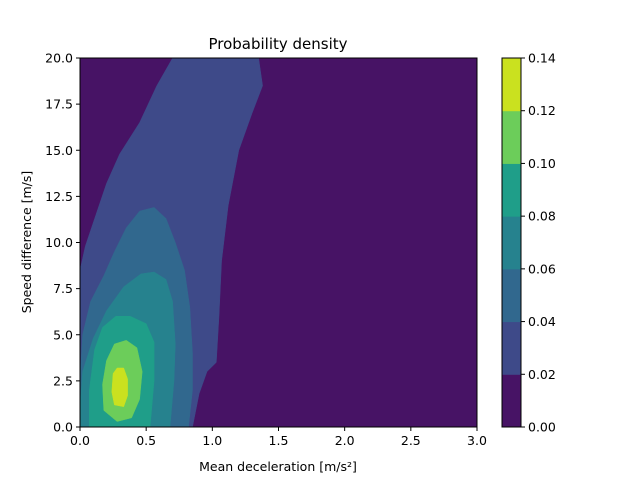 This screenshot has height=480, width=640. Describe the element at coordinates (63, 288) in the screenshot. I see `y-tick-label: 7.5` at that location.